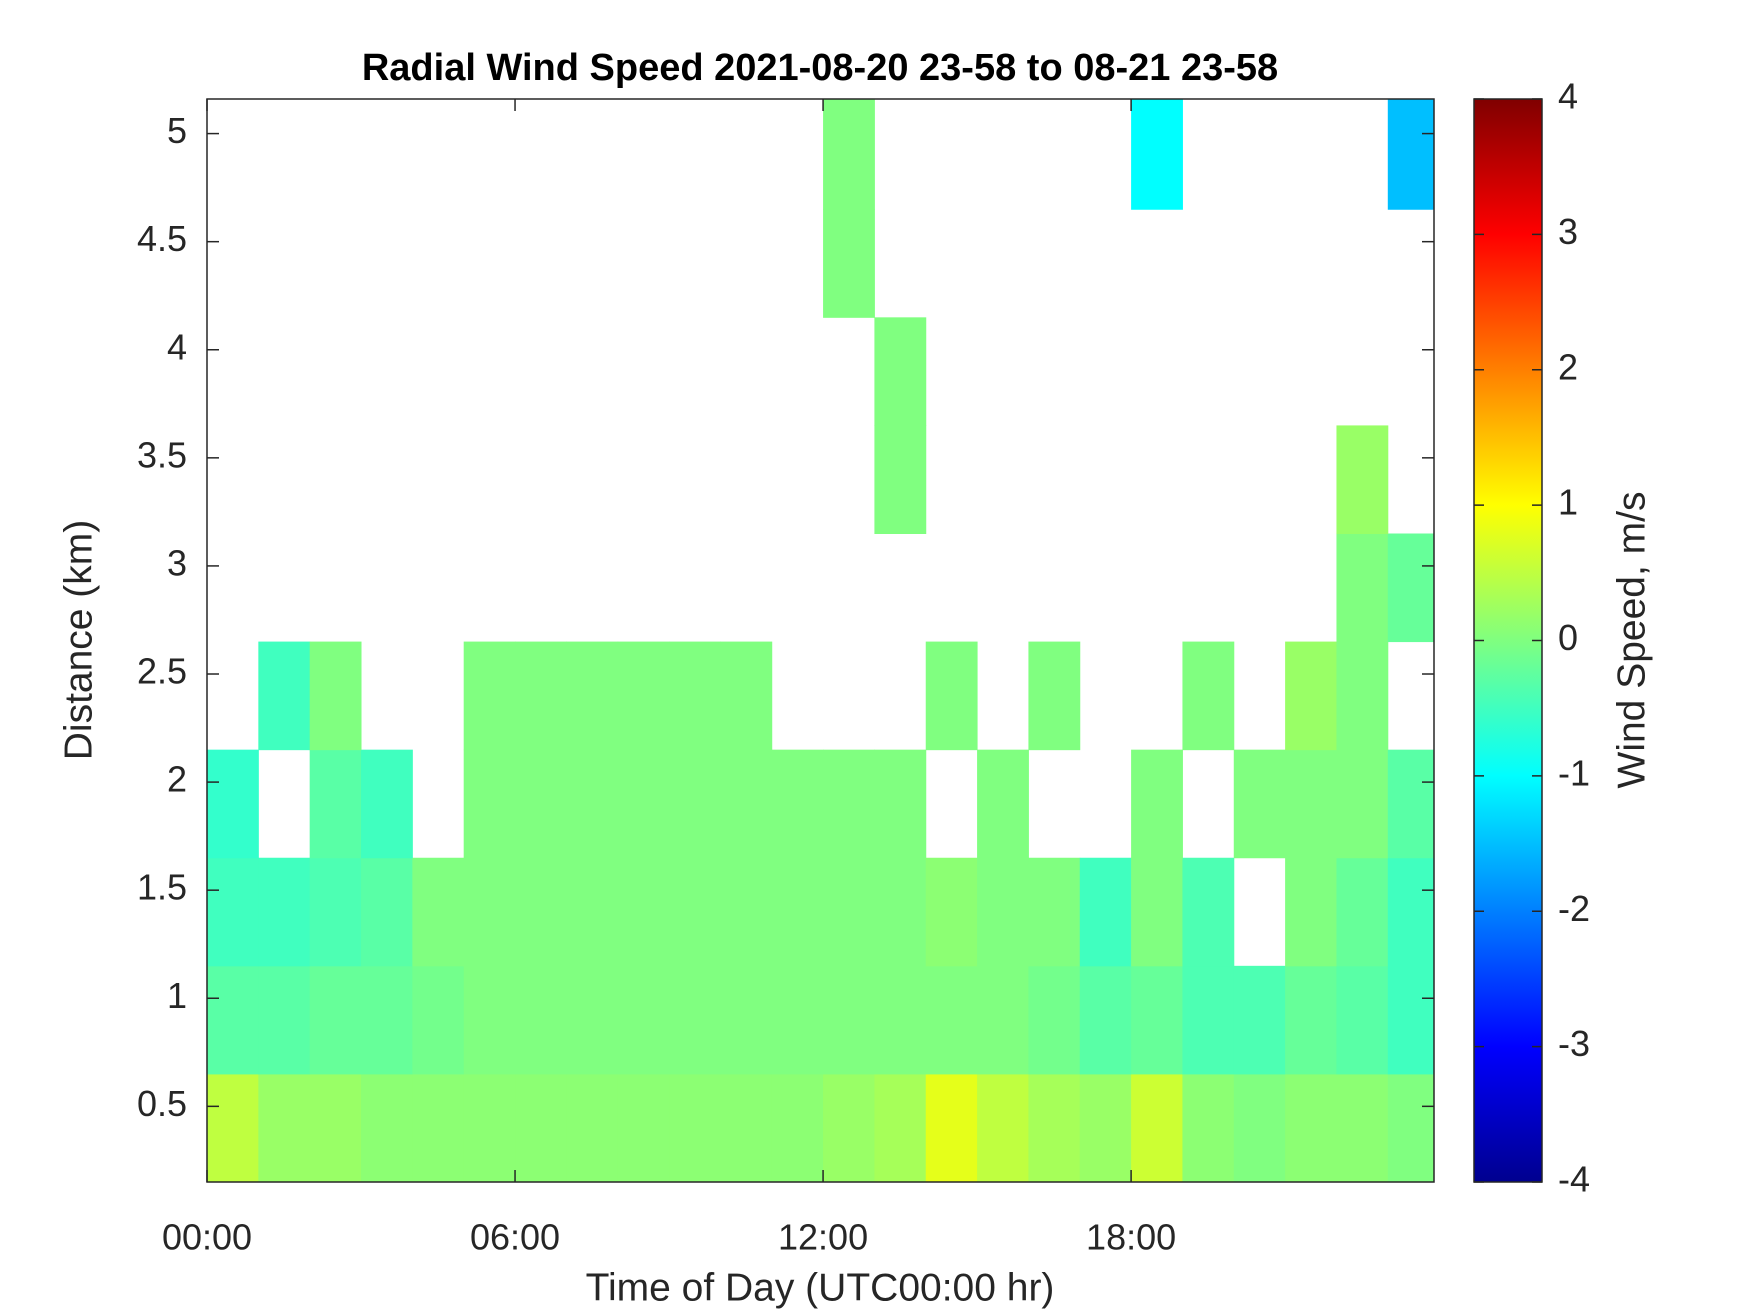  Describe the element at coordinates (1568, 231) in the screenshot. I see `colorbar-tick-label: 3` at that location.